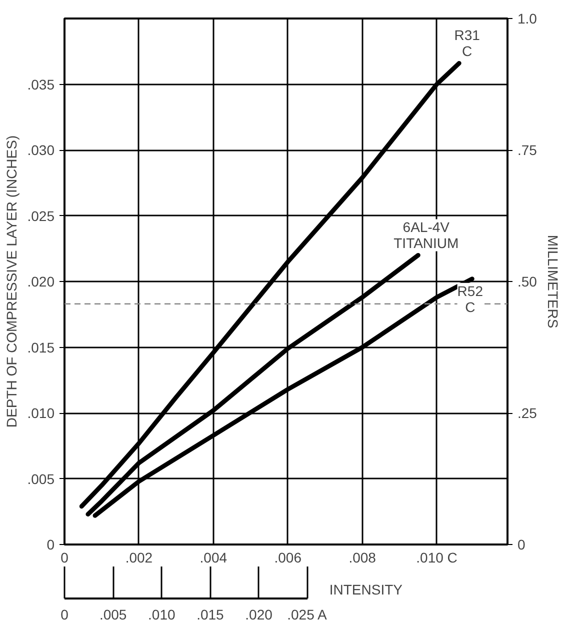  Describe the element at coordinates (41, 347) in the screenshot. I see `y-tick-label: .015` at that location.